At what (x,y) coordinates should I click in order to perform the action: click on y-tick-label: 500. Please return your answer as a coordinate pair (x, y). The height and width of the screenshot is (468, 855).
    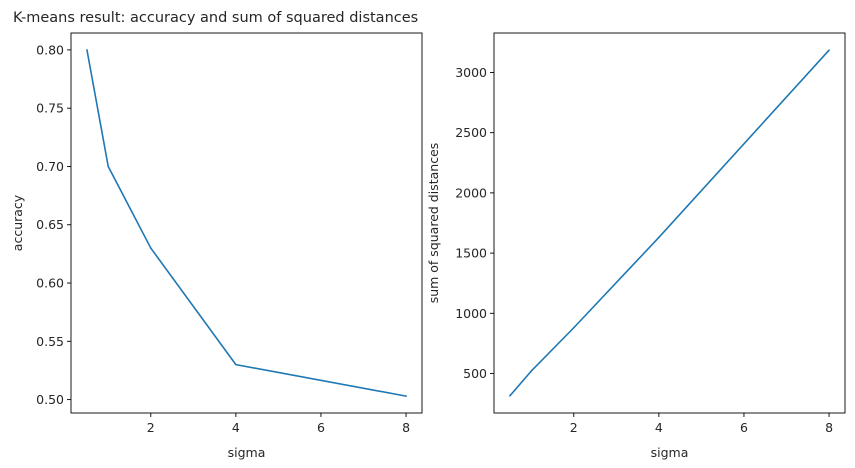
    Looking at the image, I should click on (475, 373).